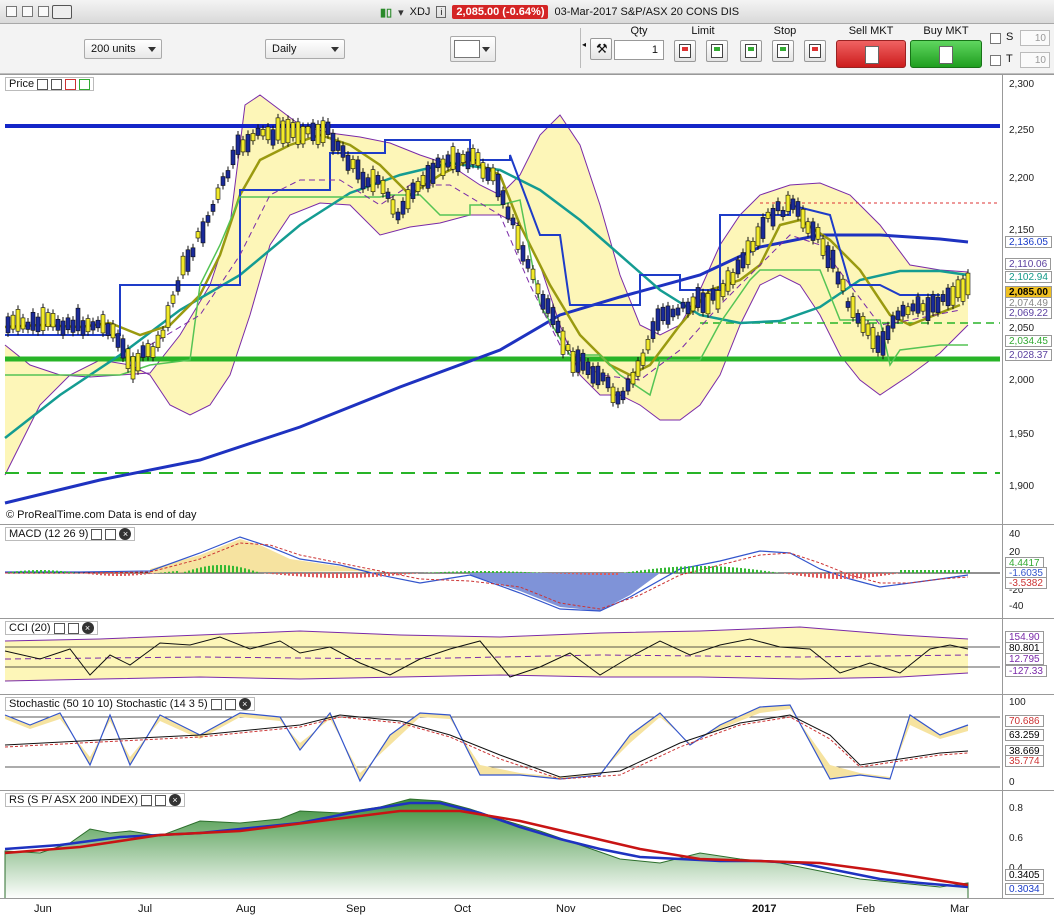  I want to click on t-checkbox, so click(995, 60).